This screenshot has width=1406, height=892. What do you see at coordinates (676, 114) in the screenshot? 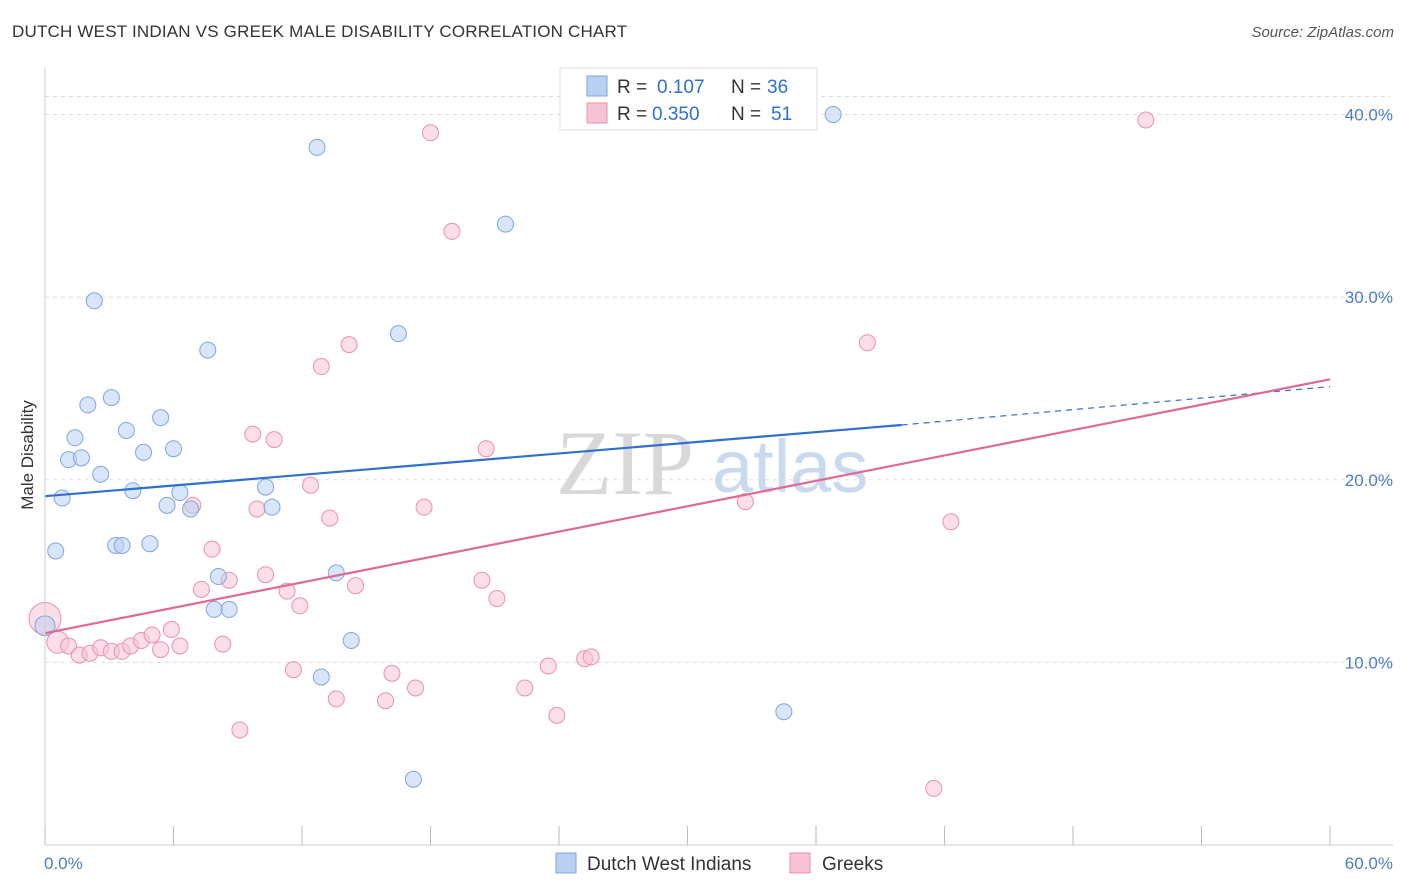
I see `legend-r-value-2: 0.350` at bounding box center [676, 114].